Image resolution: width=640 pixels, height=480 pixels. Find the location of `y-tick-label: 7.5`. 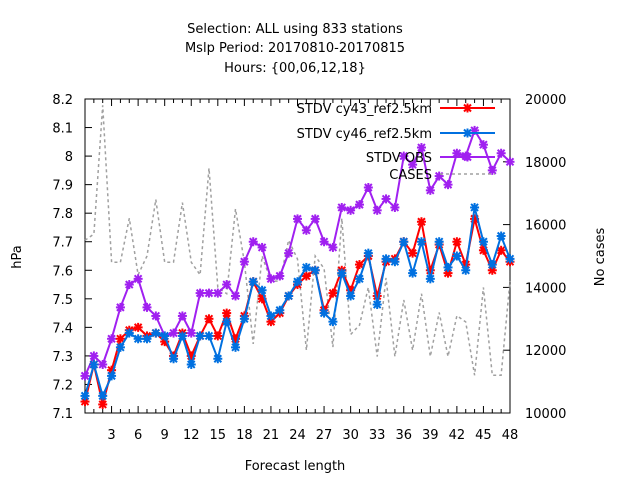

y-tick-label: 7.5 is located at coordinates (62, 300).